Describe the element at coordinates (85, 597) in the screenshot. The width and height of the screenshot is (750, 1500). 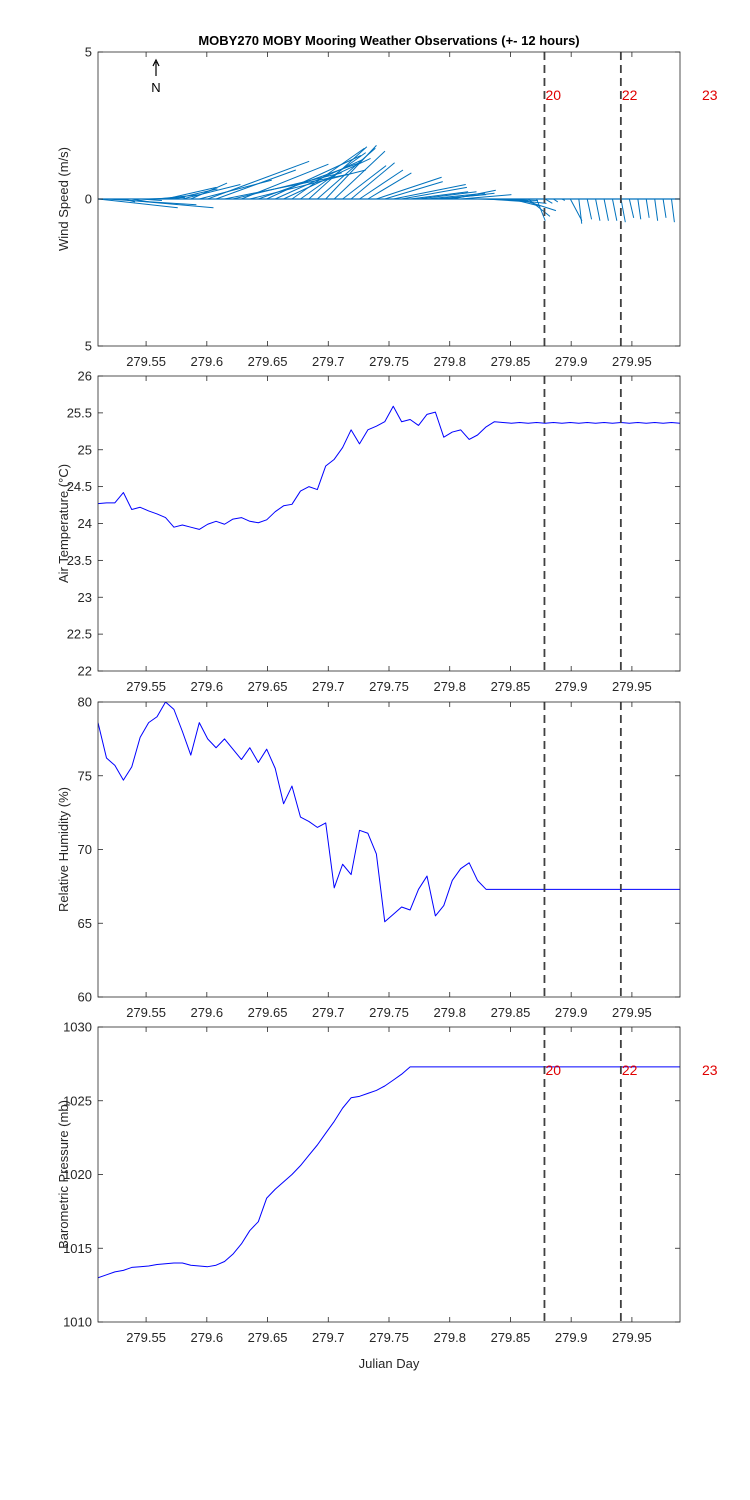
I see `y-tick-label: 23` at that location.